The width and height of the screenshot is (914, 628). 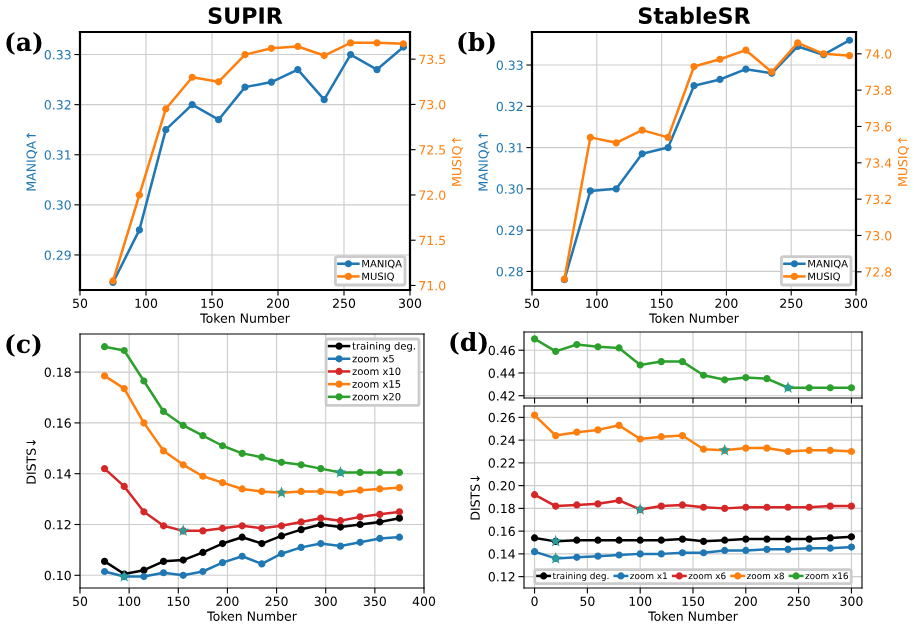 What do you see at coordinates (24, 43) in the screenshot?
I see `text: (a)` at bounding box center [24, 43].